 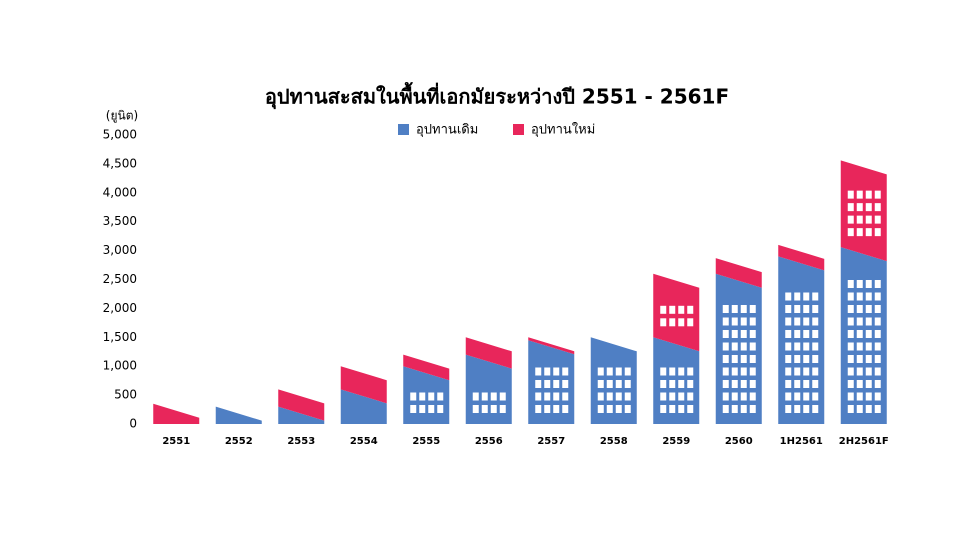 What do you see at coordinates (864, 441) in the screenshot?
I see `x-tick-label: 2H2561F` at bounding box center [864, 441].